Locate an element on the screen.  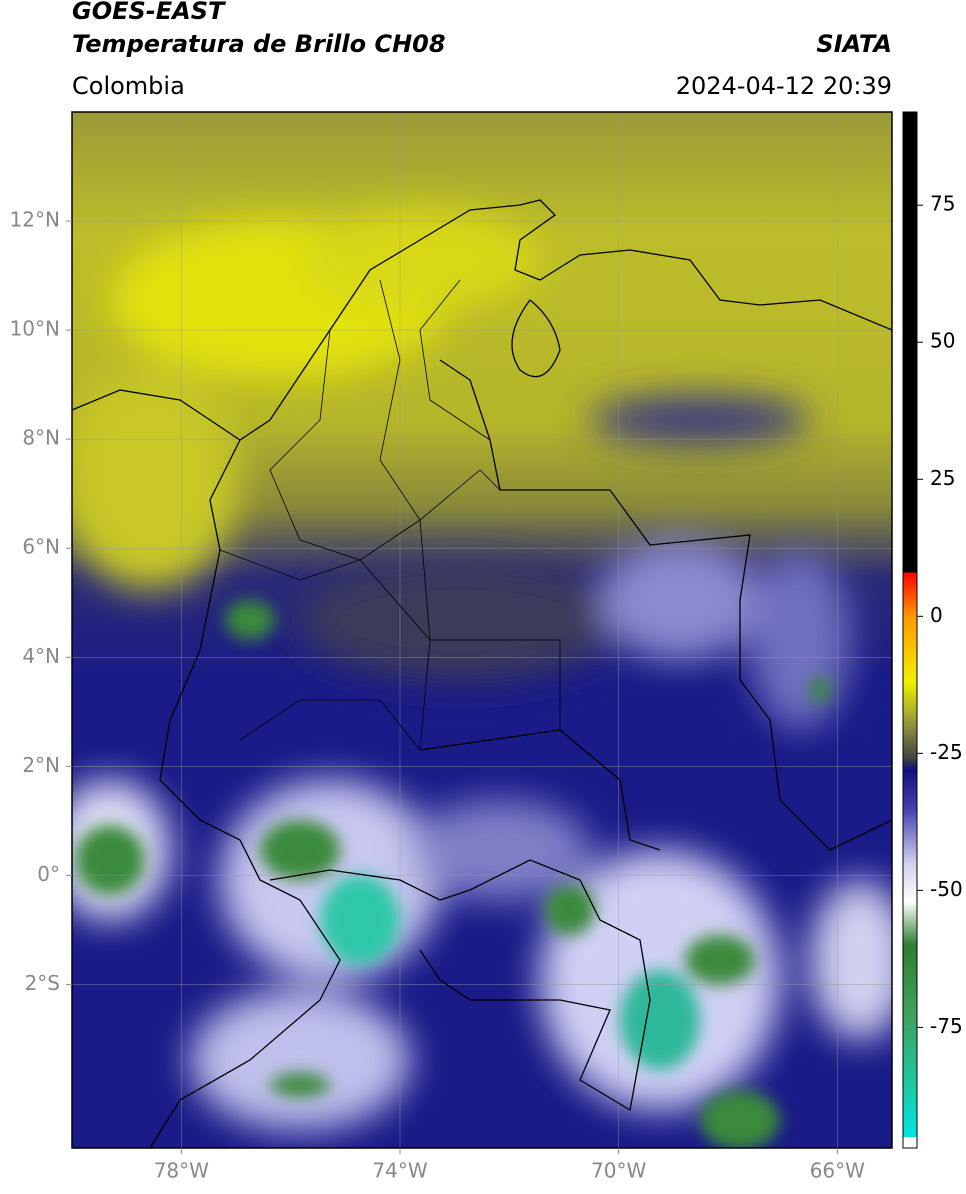
colorbar-tick-label: -50 is located at coordinates (946, 889).